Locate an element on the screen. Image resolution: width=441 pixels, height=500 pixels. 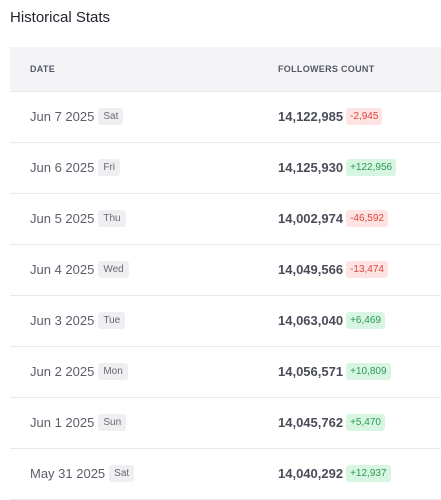
table-row: Jun 2 2025 Mon 14,056,571 +10,809 is located at coordinates (225, 372).